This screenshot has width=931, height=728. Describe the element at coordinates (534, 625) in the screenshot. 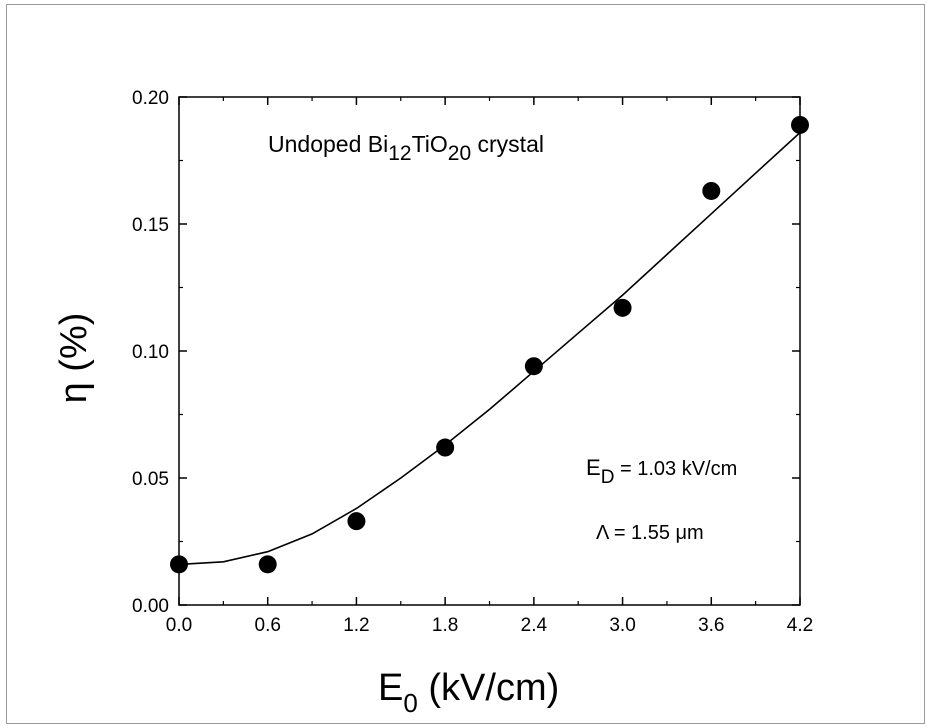

I see `x-tick-label: 2.4` at that location.